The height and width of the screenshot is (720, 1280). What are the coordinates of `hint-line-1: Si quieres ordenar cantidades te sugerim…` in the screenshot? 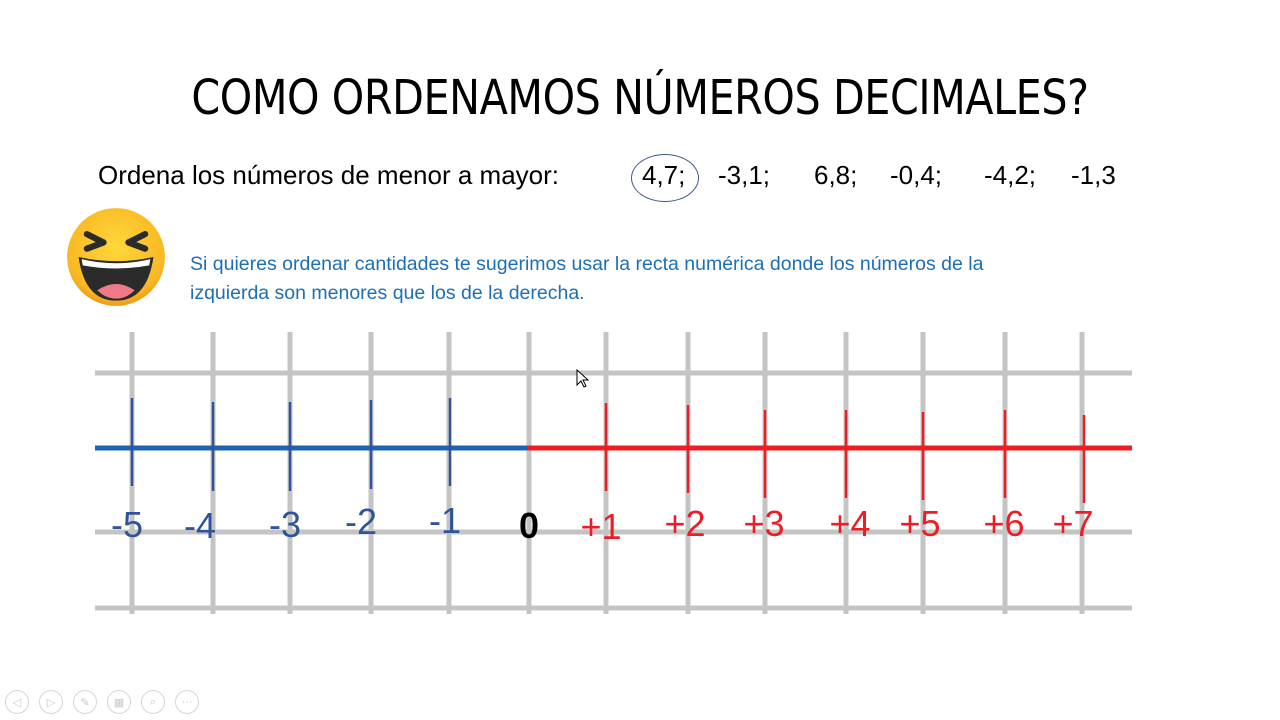 It's located at (587, 264).